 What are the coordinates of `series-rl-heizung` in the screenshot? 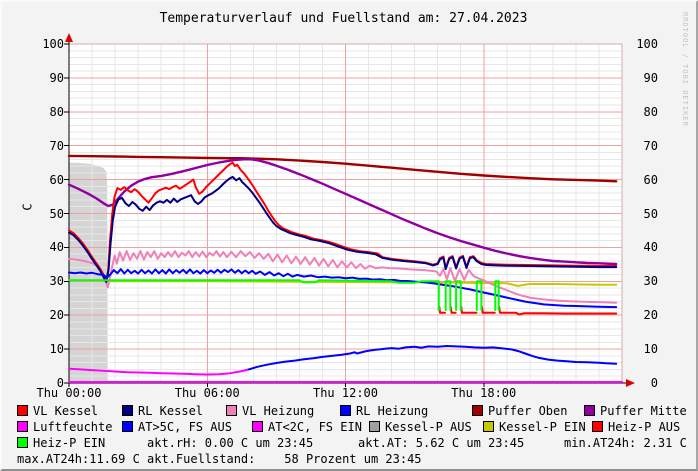 It's located at (343, 288).